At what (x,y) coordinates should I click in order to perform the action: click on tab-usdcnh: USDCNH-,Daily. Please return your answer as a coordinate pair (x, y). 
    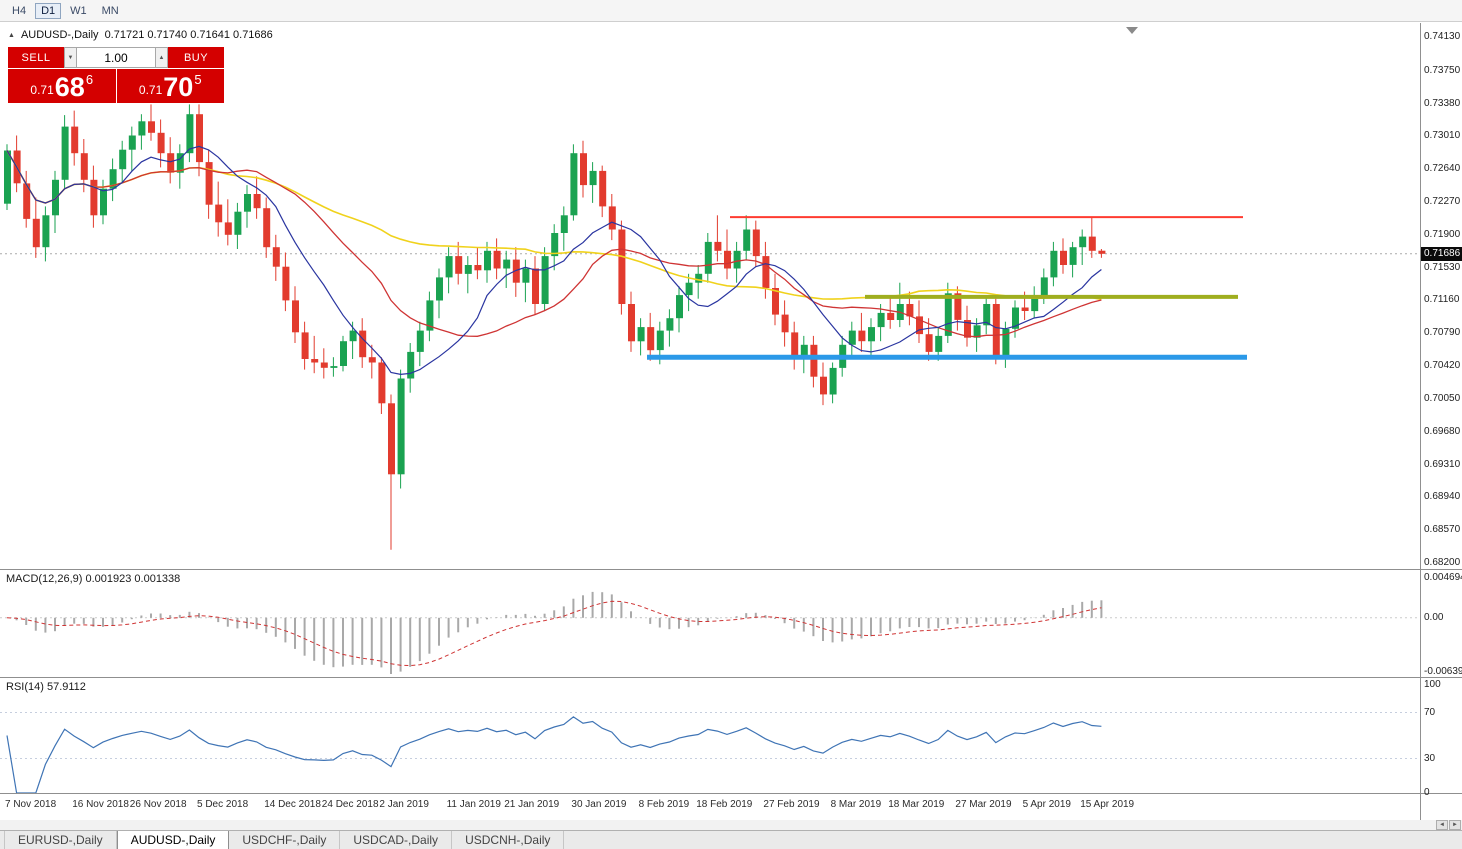
    Looking at the image, I should click on (508, 840).